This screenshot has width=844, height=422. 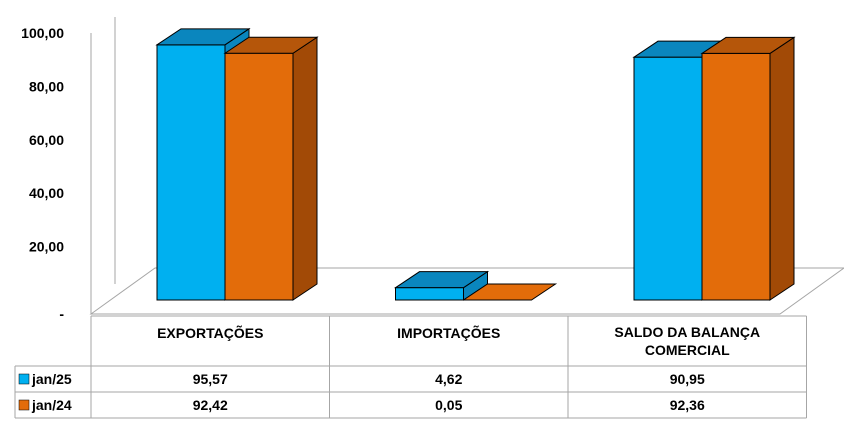 What do you see at coordinates (448, 405) in the screenshot?
I see `data-label: 0,05` at bounding box center [448, 405].